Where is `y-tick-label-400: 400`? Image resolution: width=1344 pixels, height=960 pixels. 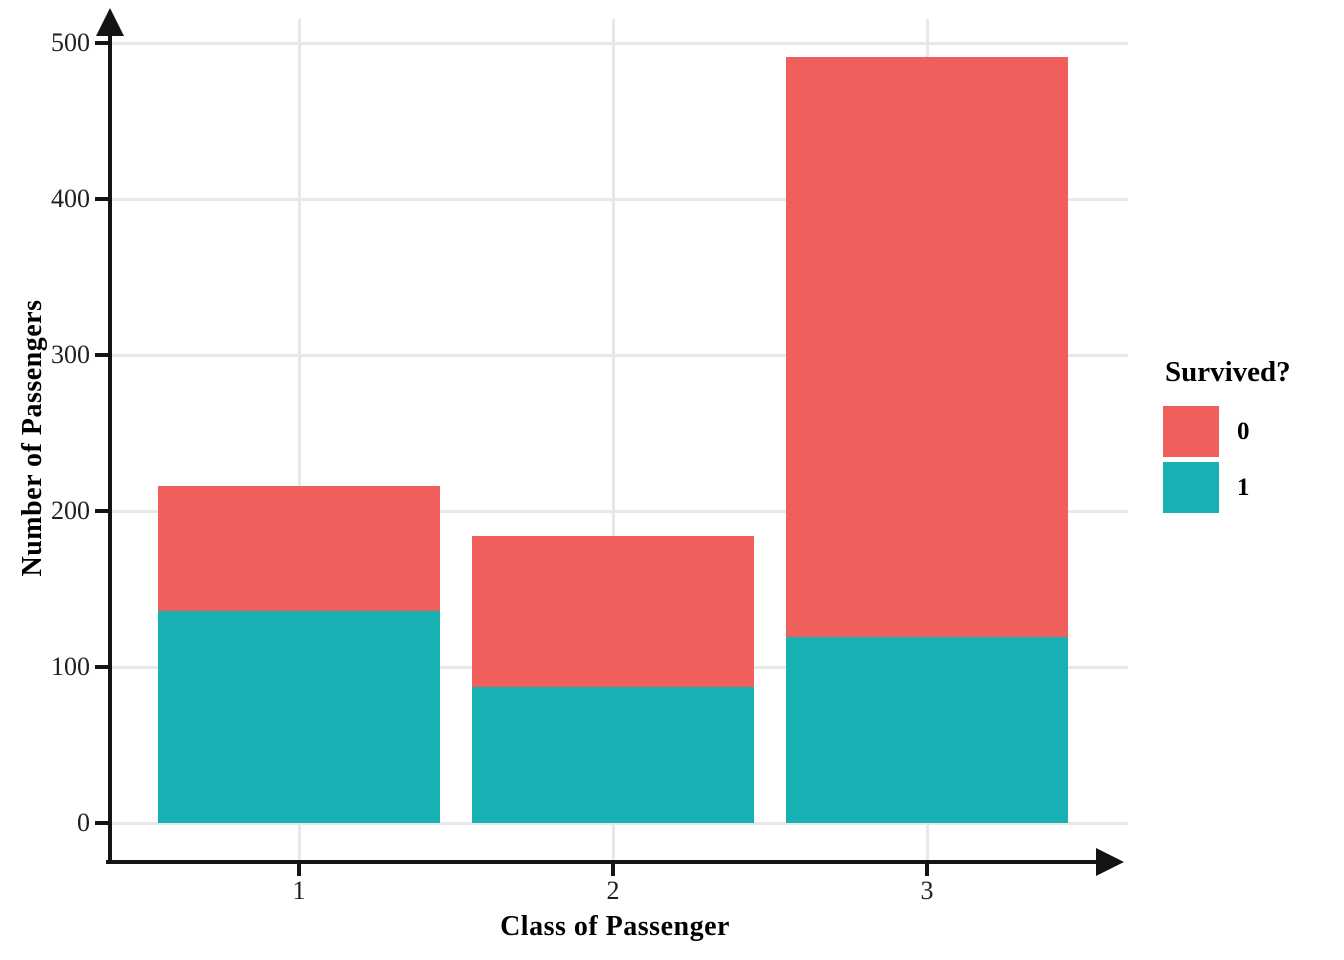 y-tick-label-400: 400 is located at coordinates (70, 198).